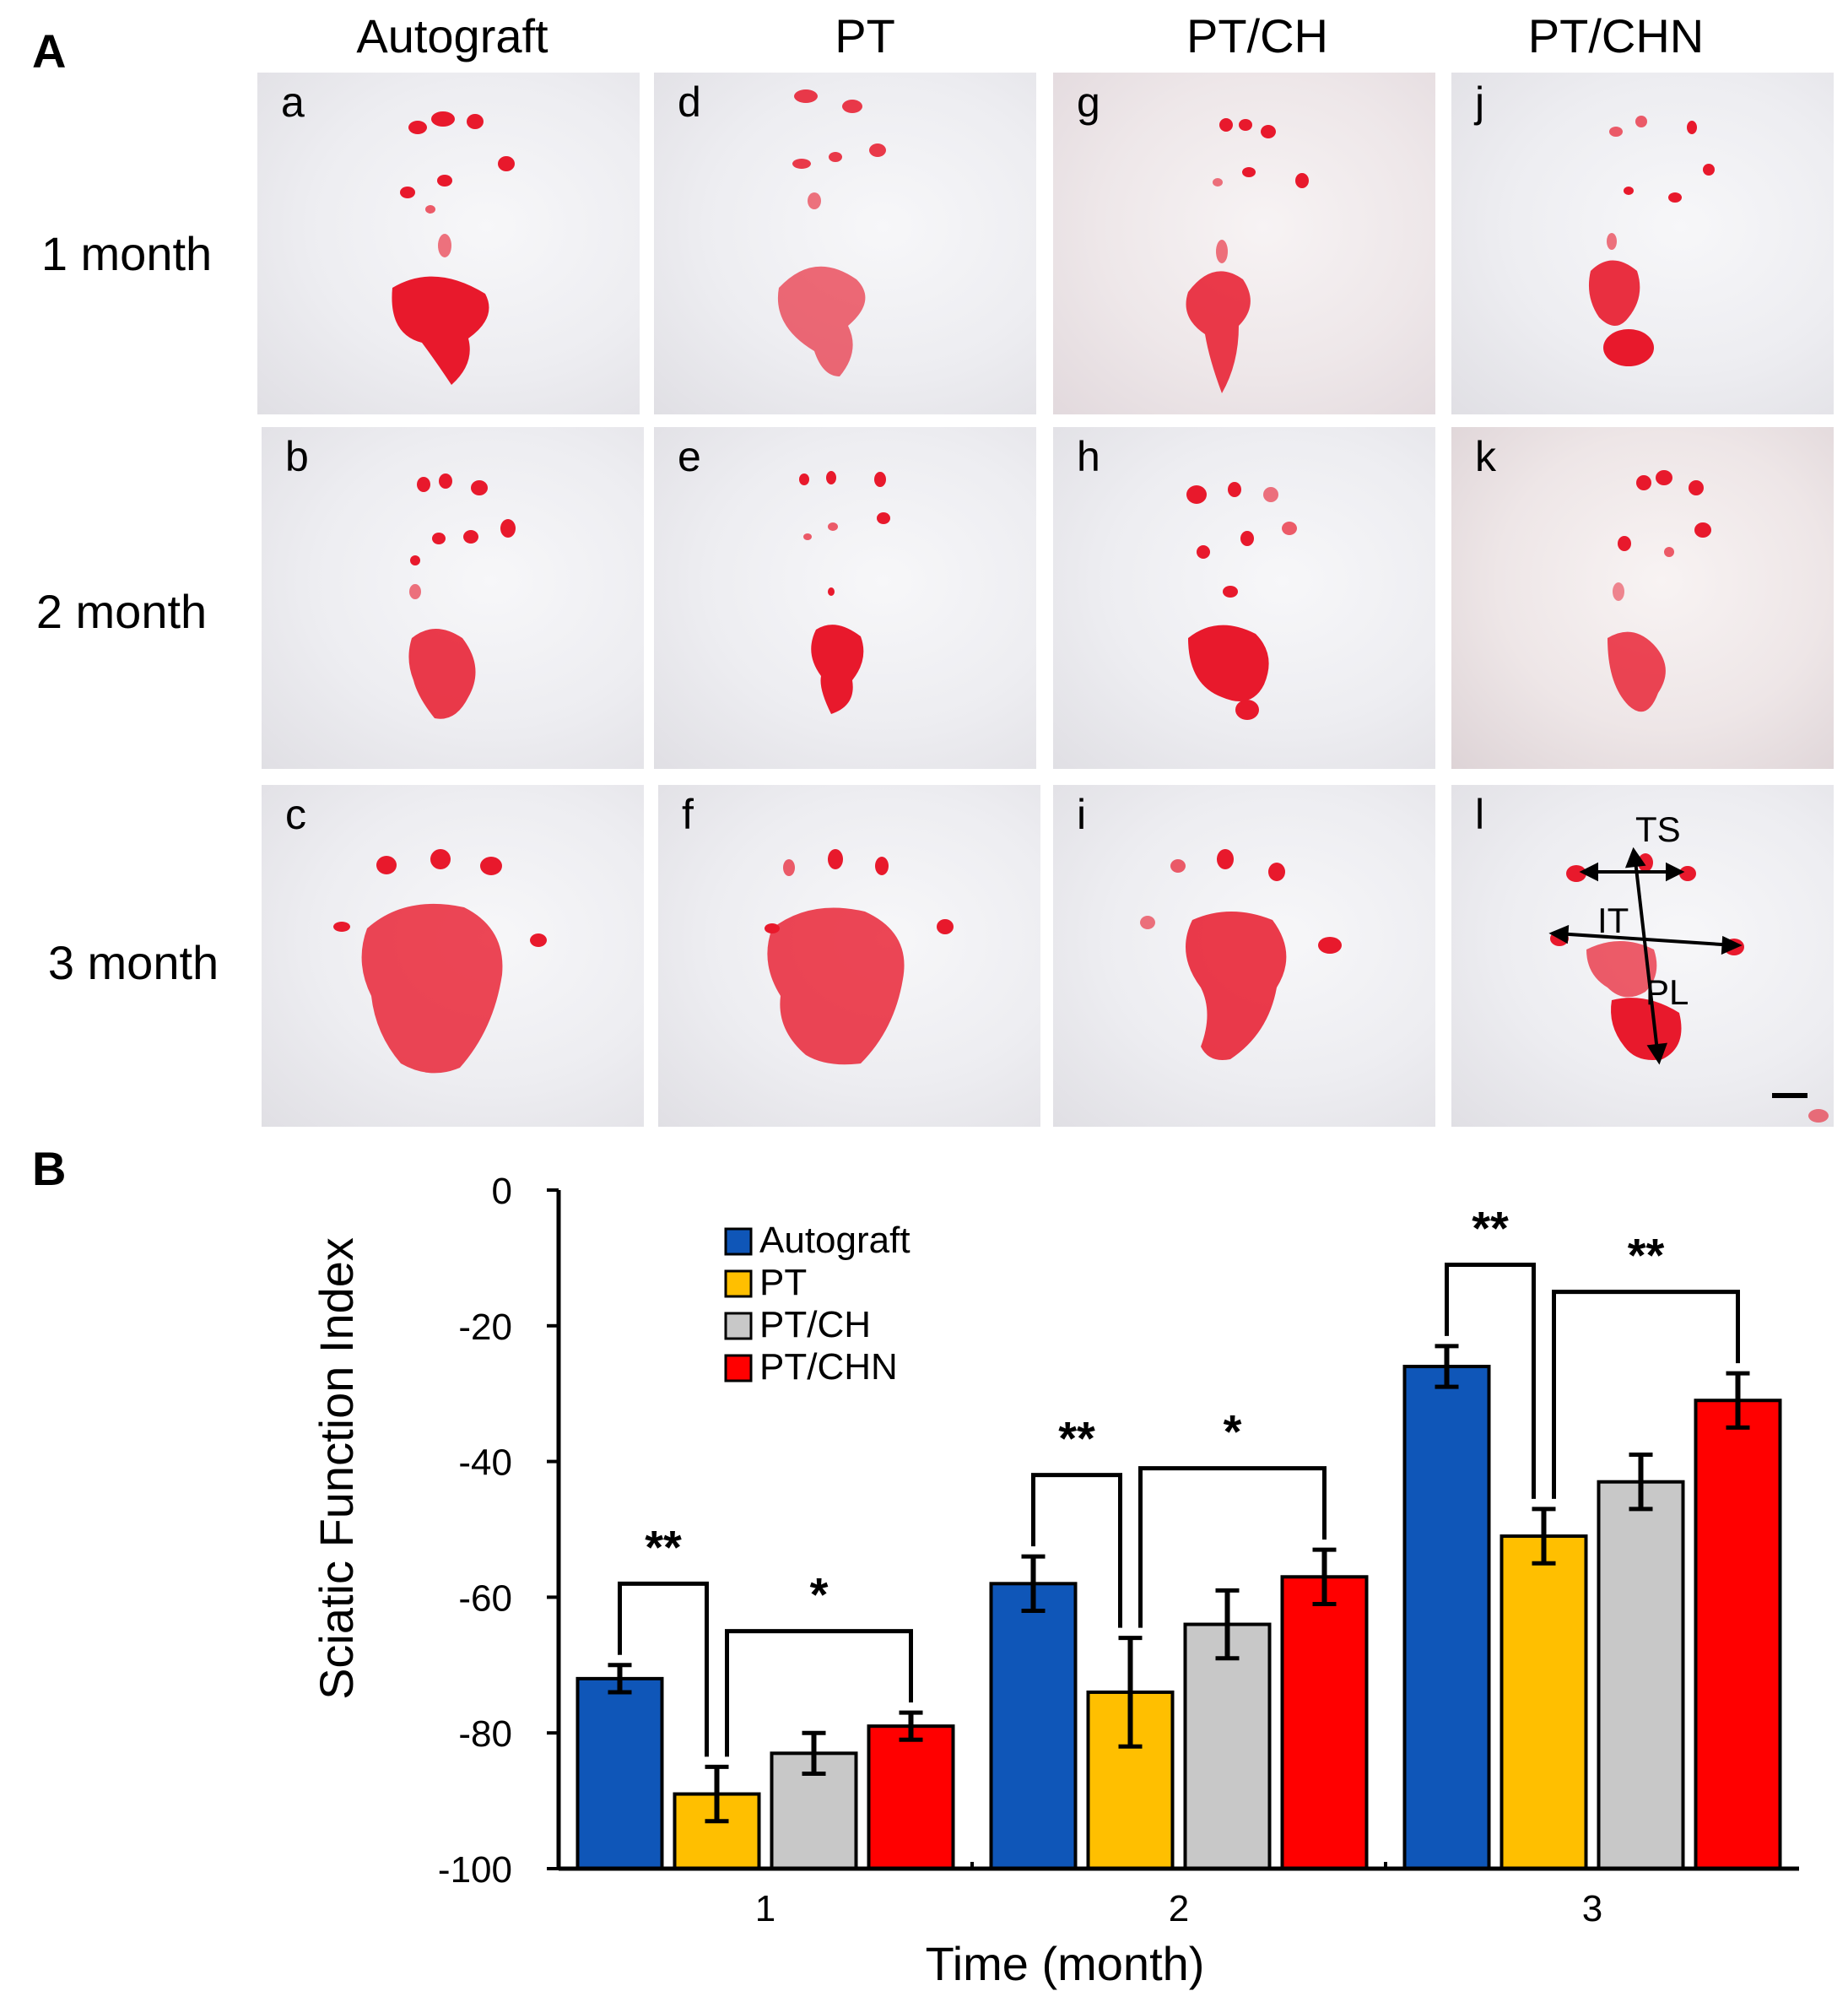 This screenshot has width=1848, height=2002. What do you see at coordinates (1613, 920) in the screenshot?
I see `it-annotation: IT` at bounding box center [1613, 920].